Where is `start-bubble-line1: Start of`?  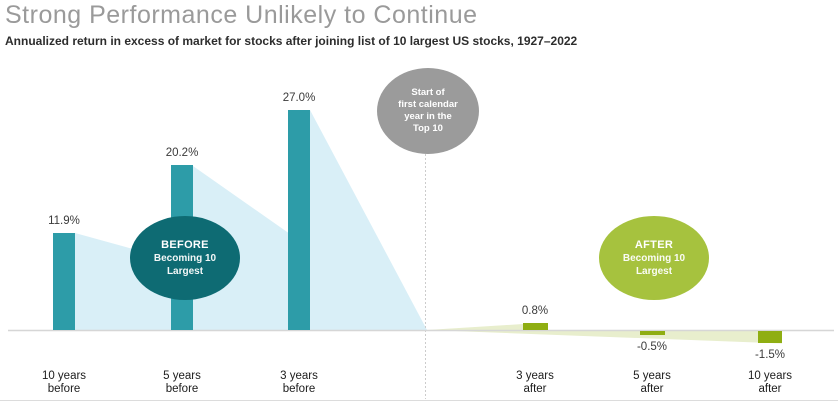 start-bubble-line1: Start of is located at coordinates (428, 92).